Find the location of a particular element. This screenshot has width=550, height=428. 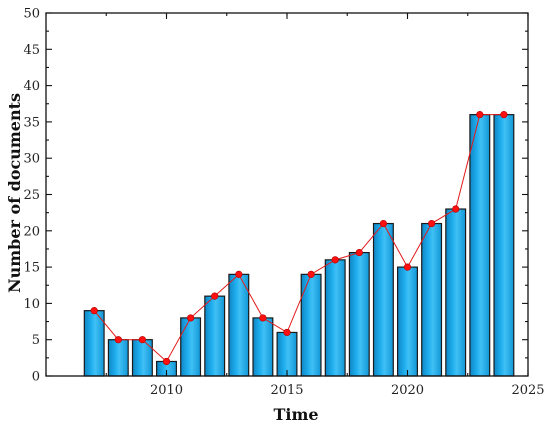

bar-2015 is located at coordinates (287, 354).